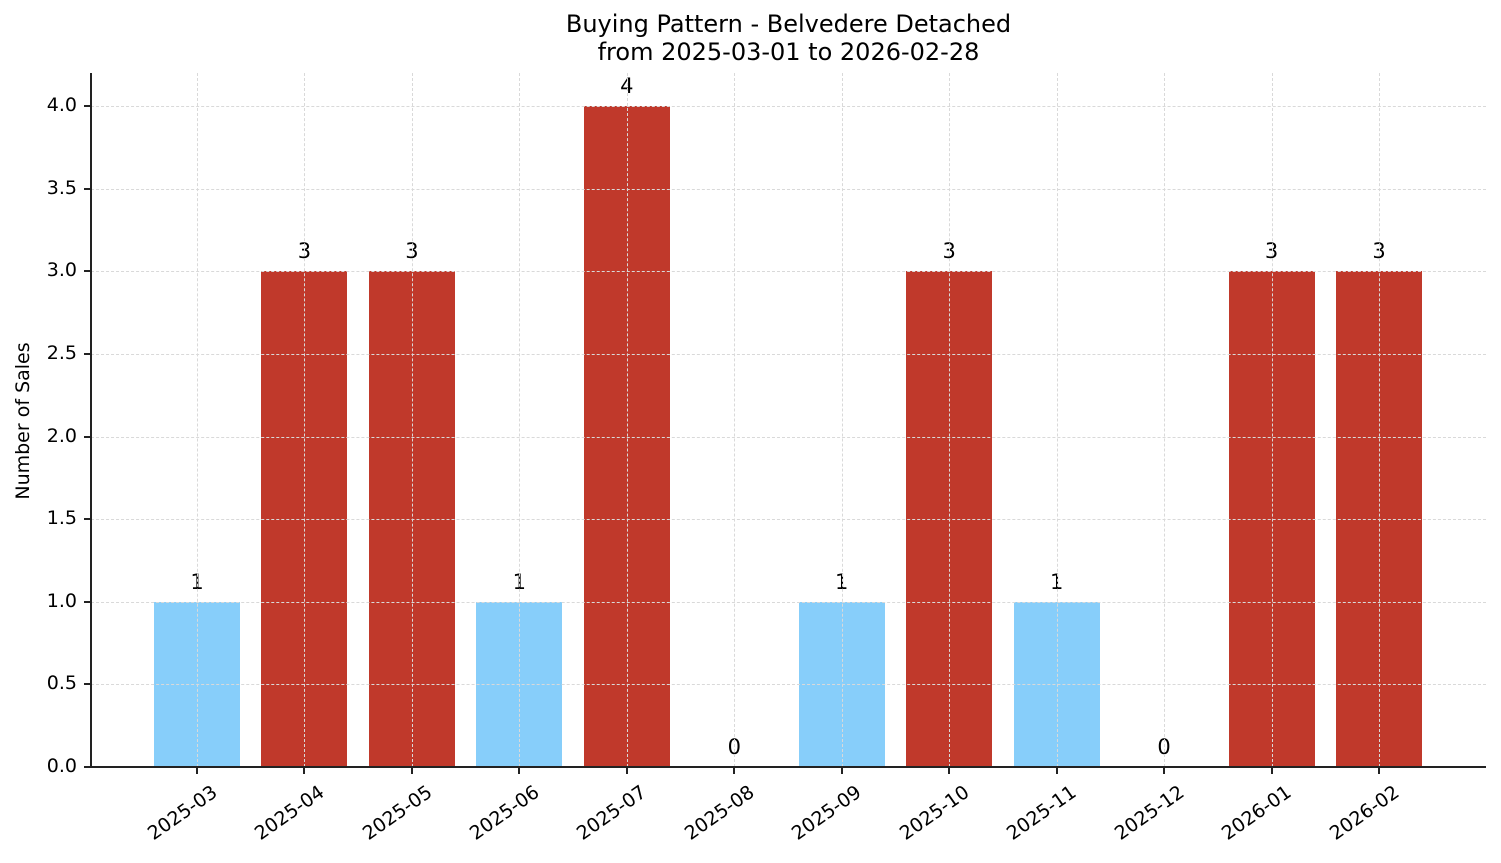 The image size is (1501, 863). Describe the element at coordinates (827, 813) in the screenshot. I see `x-tick-label: 2025-09` at that location.